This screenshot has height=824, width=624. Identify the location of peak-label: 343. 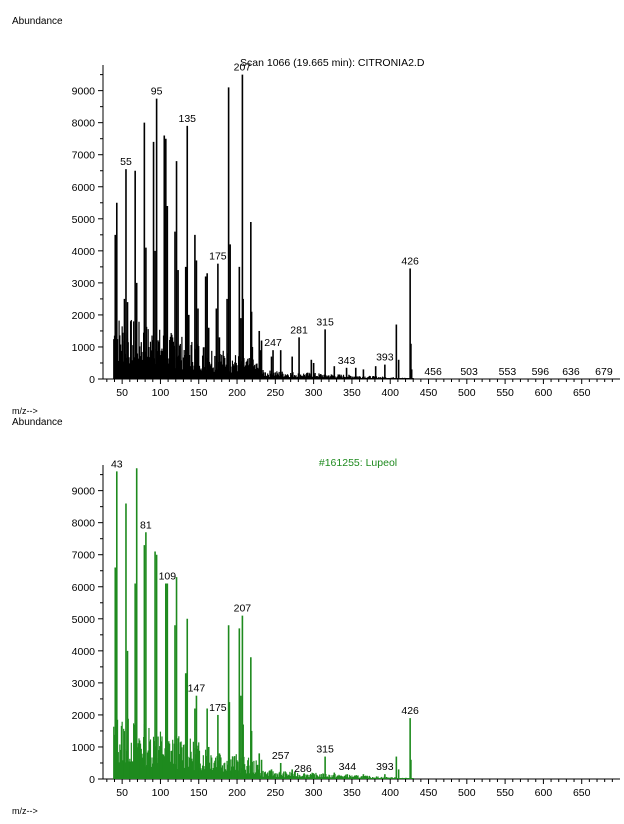
(347, 361).